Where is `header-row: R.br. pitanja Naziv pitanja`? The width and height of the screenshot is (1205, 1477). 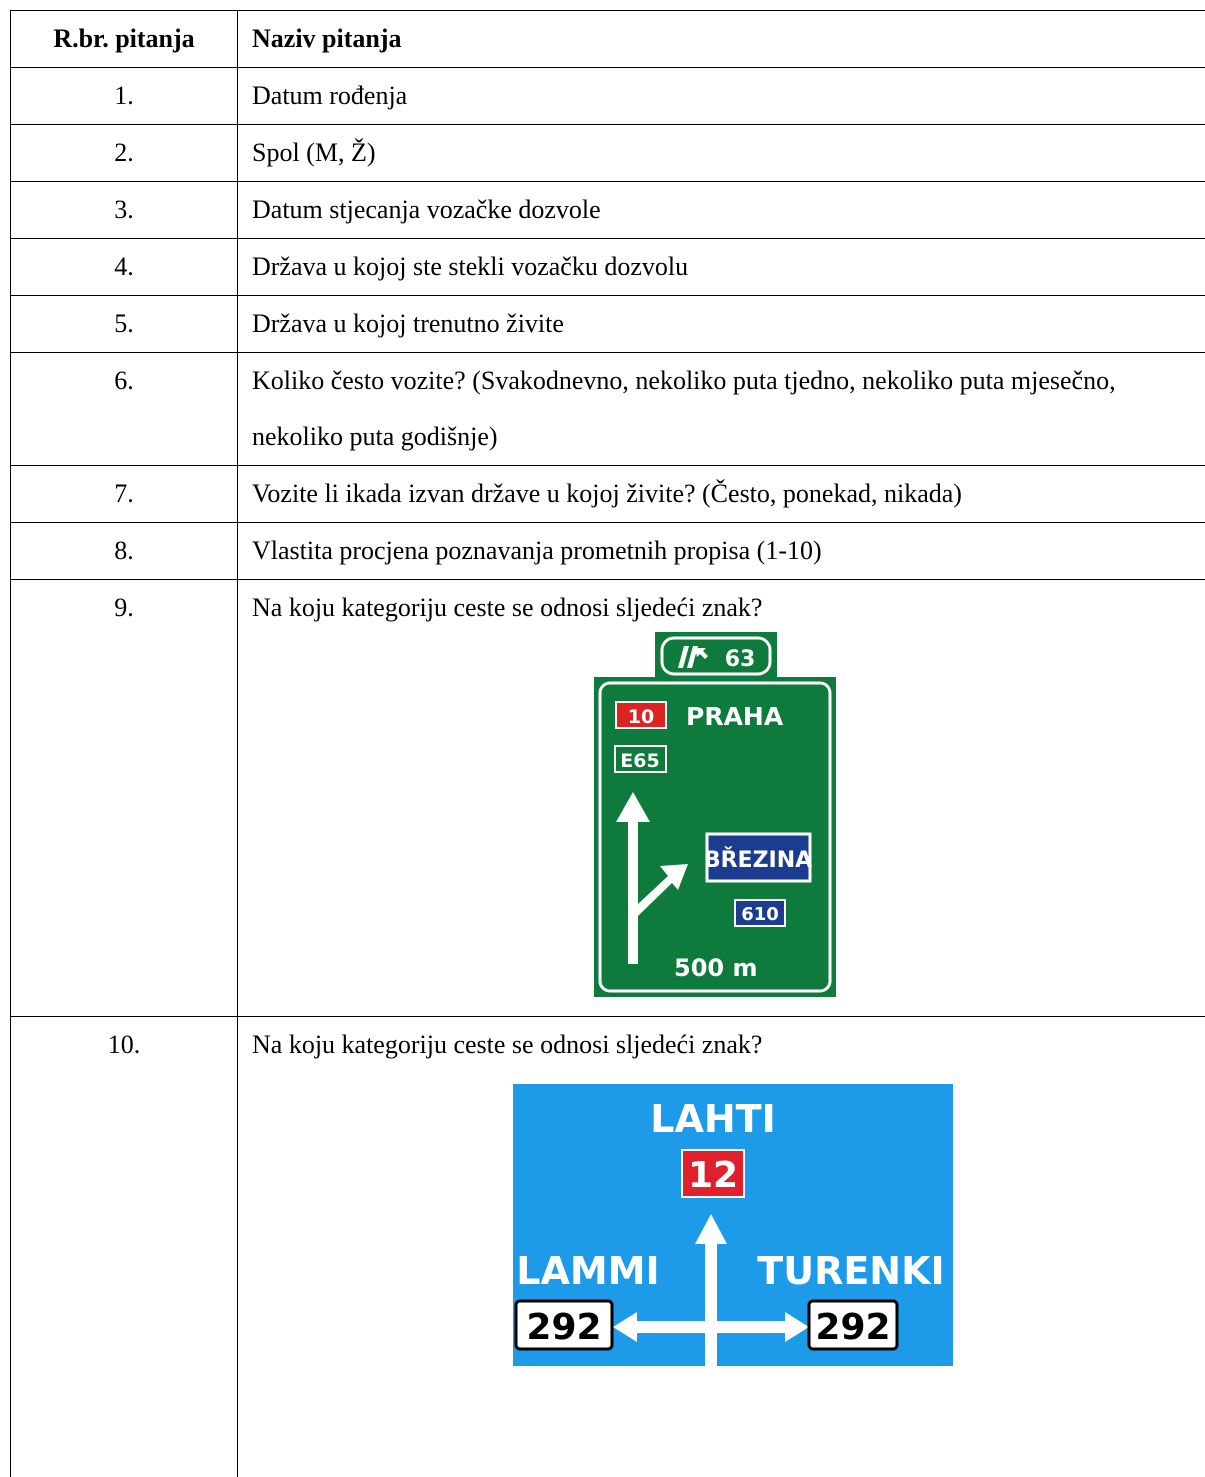 header-row: R.br. pitanja Naziv pitanja is located at coordinates (608, 39).